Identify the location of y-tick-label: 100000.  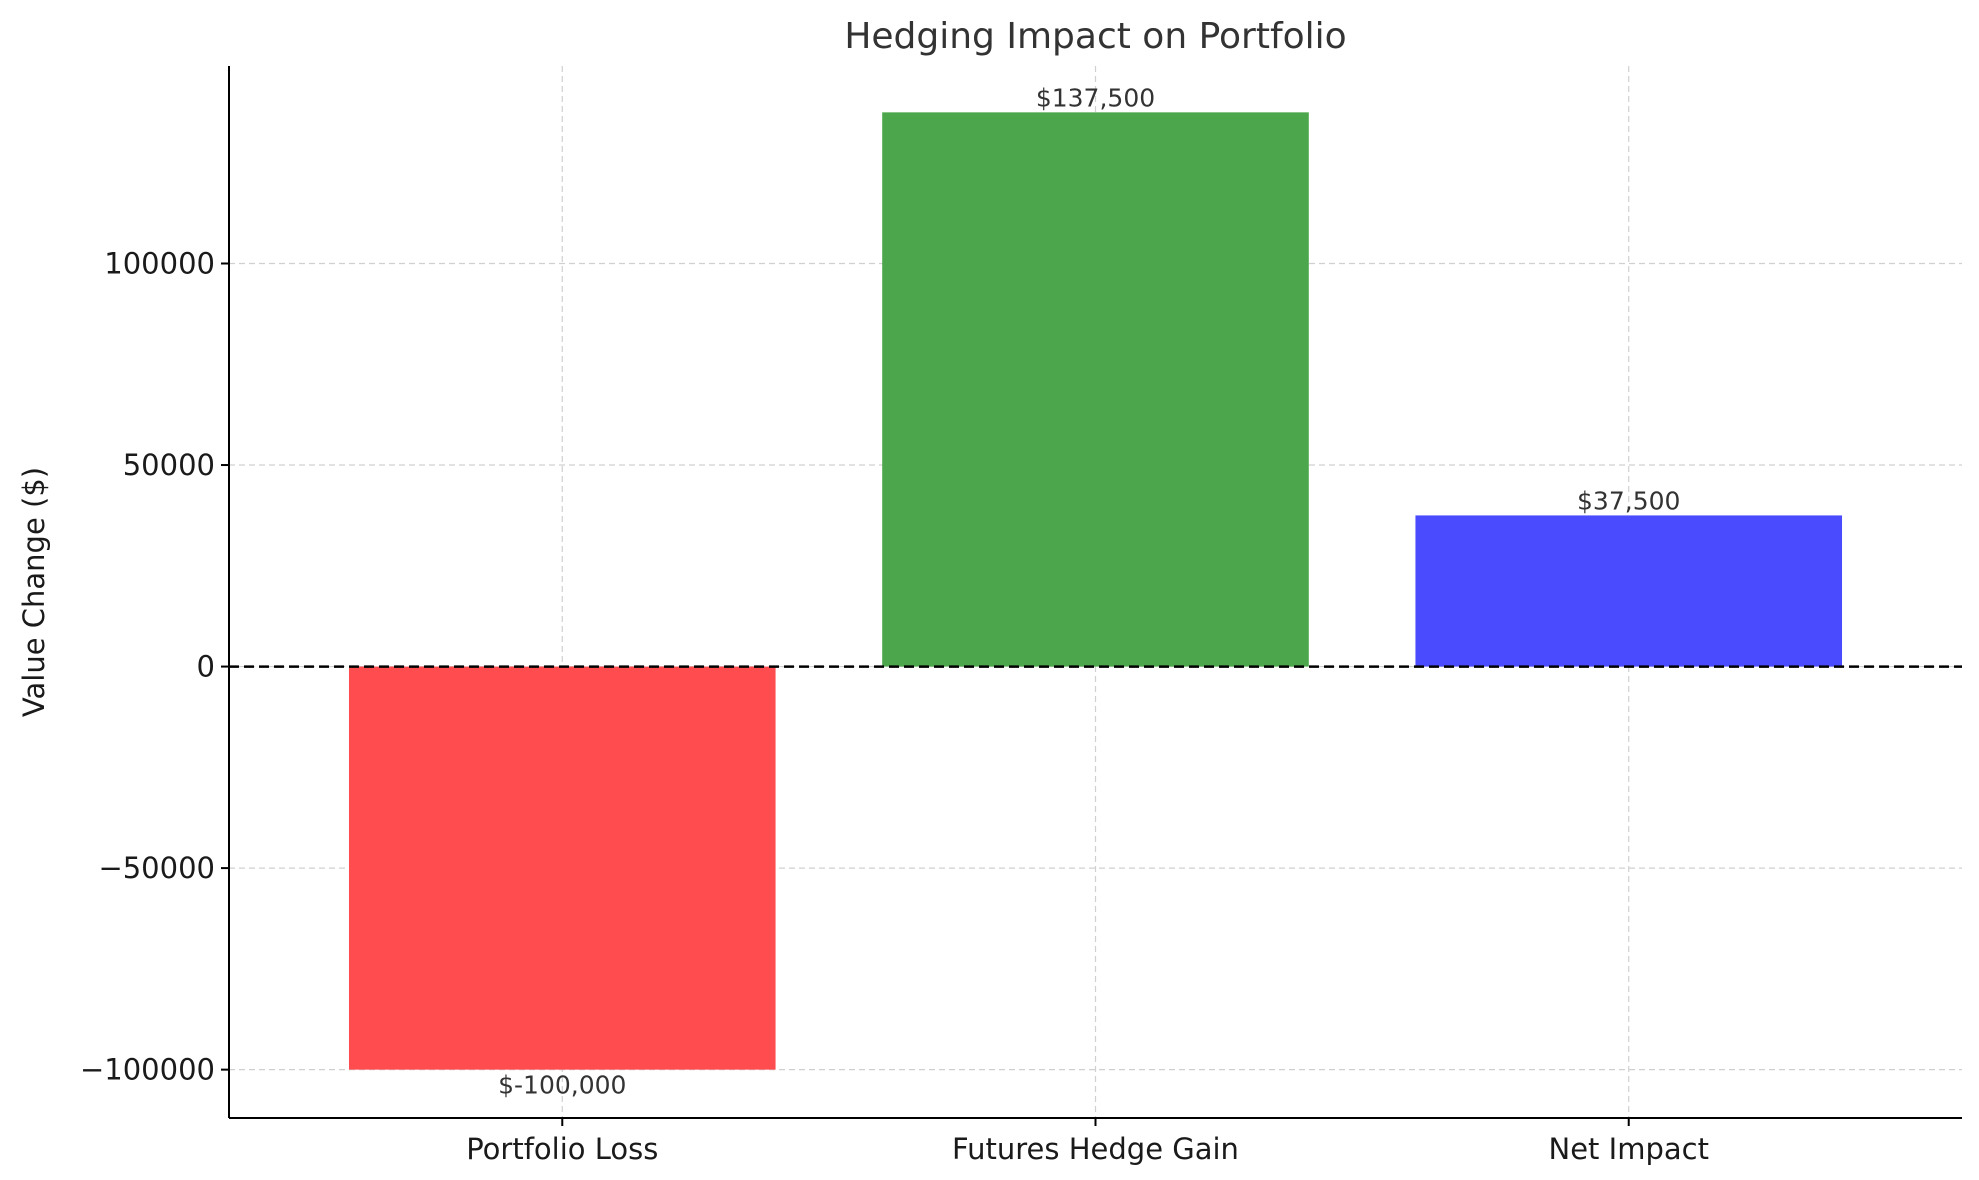
(159, 264).